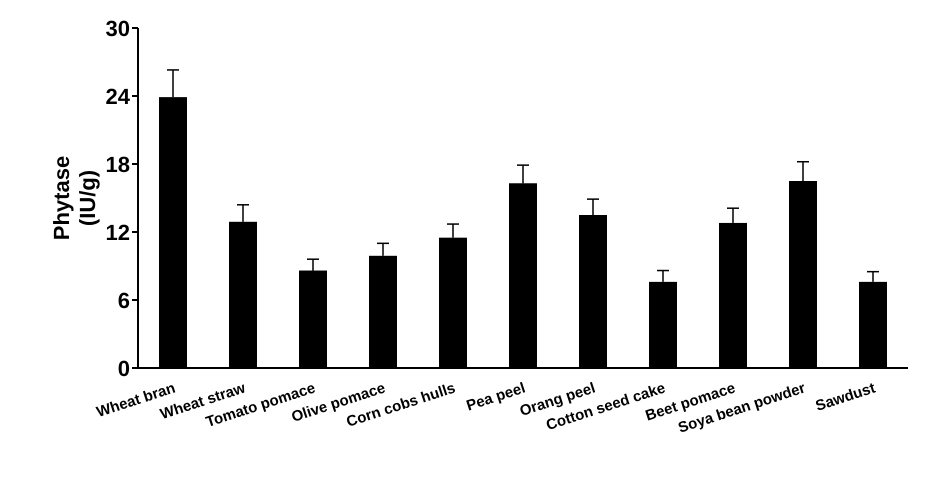  Describe the element at coordinates (74, 198) in the screenshot. I see `y-axis-title: Phytase (IU/g)` at that location.